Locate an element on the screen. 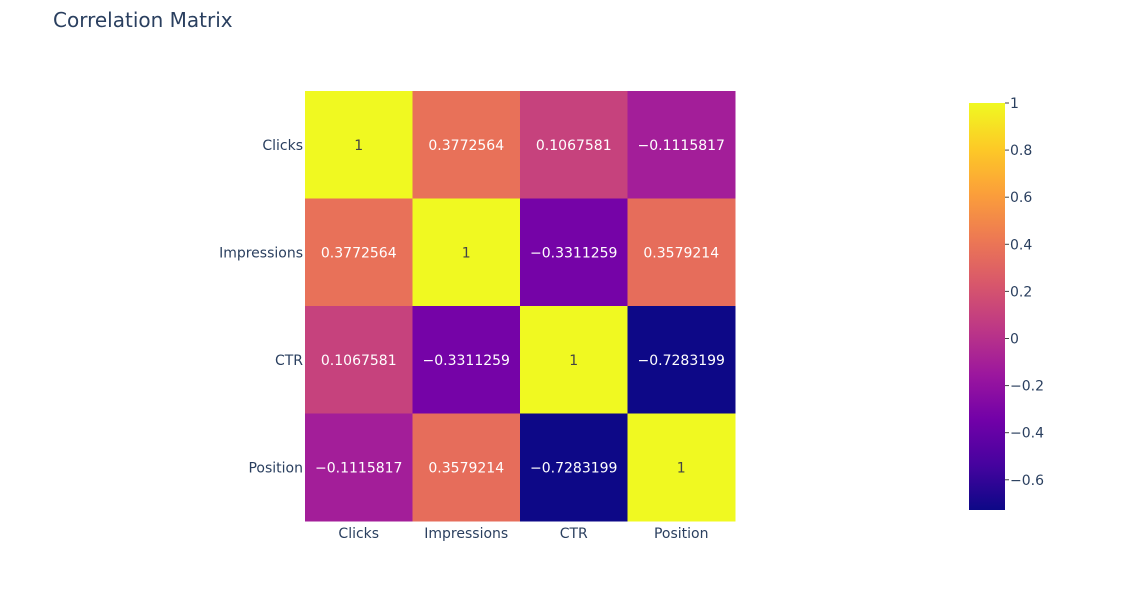 This screenshot has height=613, width=1132. colorbar-tick-label: 1 is located at coordinates (1014, 104).